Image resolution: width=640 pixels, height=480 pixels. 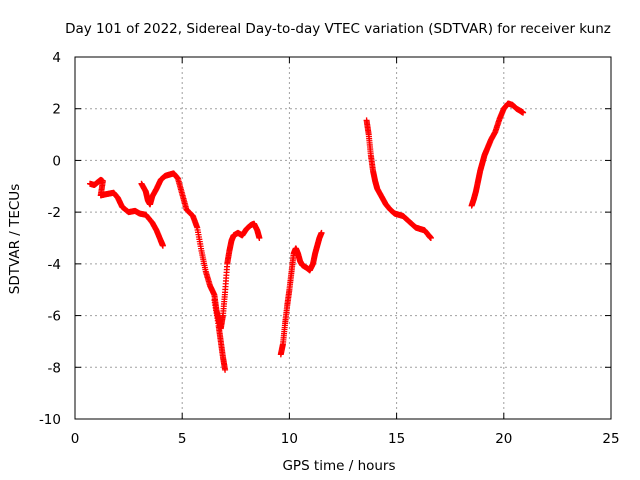 I want to click on x-tick-label: 20, so click(x=503, y=439).